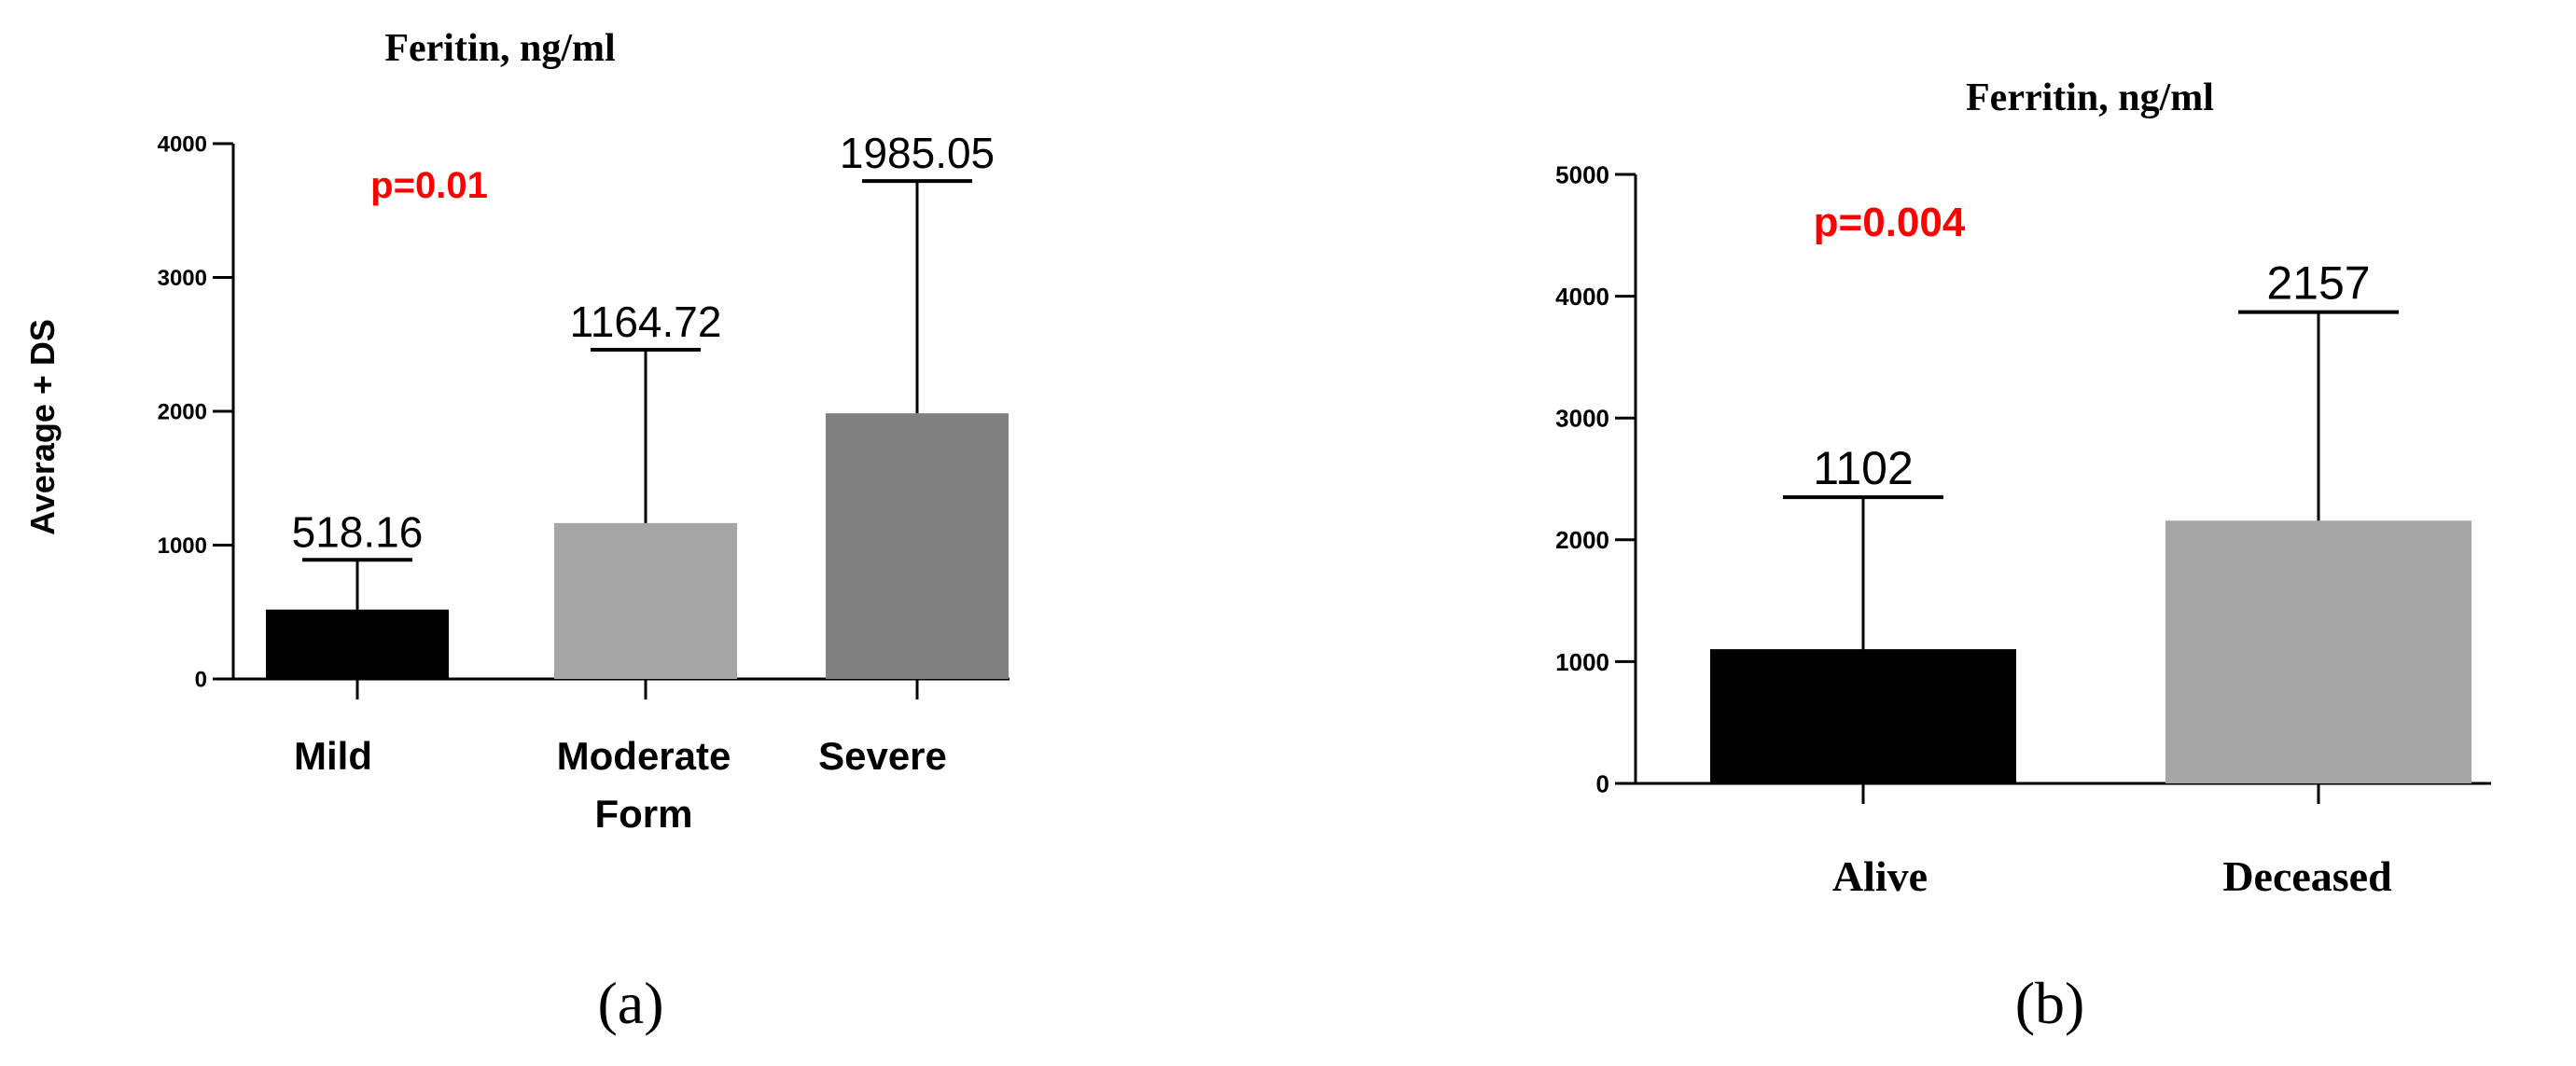  I want to click on panel-a-category-label: Mild, so click(333, 756).